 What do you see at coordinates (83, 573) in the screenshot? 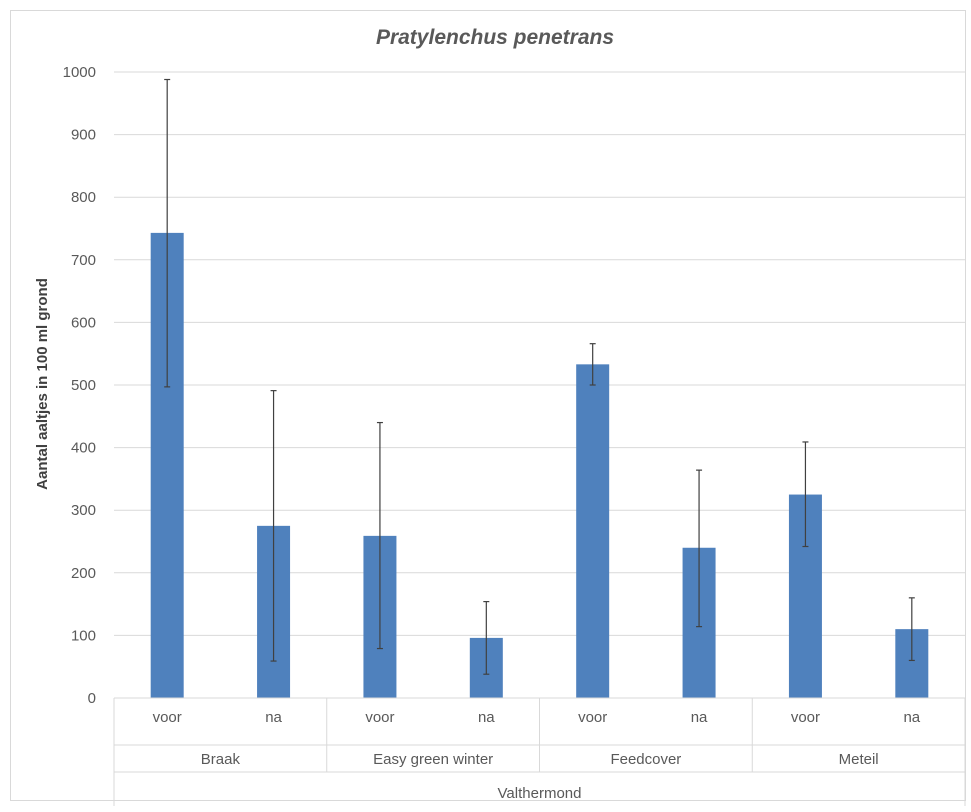
I see `y-tick-label: 200` at bounding box center [83, 573].